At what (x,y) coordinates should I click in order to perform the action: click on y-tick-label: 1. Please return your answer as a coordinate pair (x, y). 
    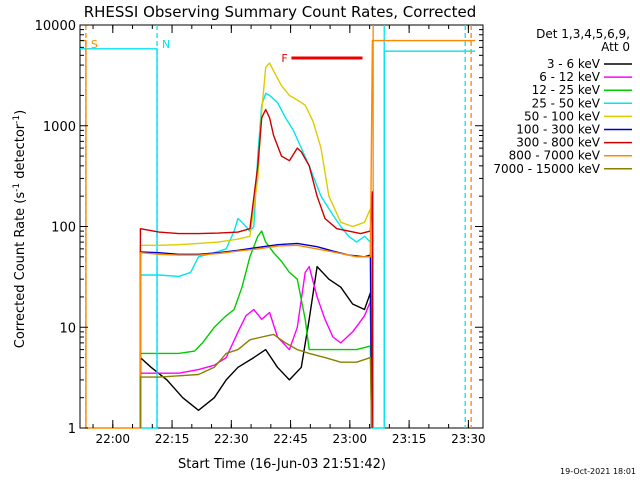
    Looking at the image, I should click on (72, 429).